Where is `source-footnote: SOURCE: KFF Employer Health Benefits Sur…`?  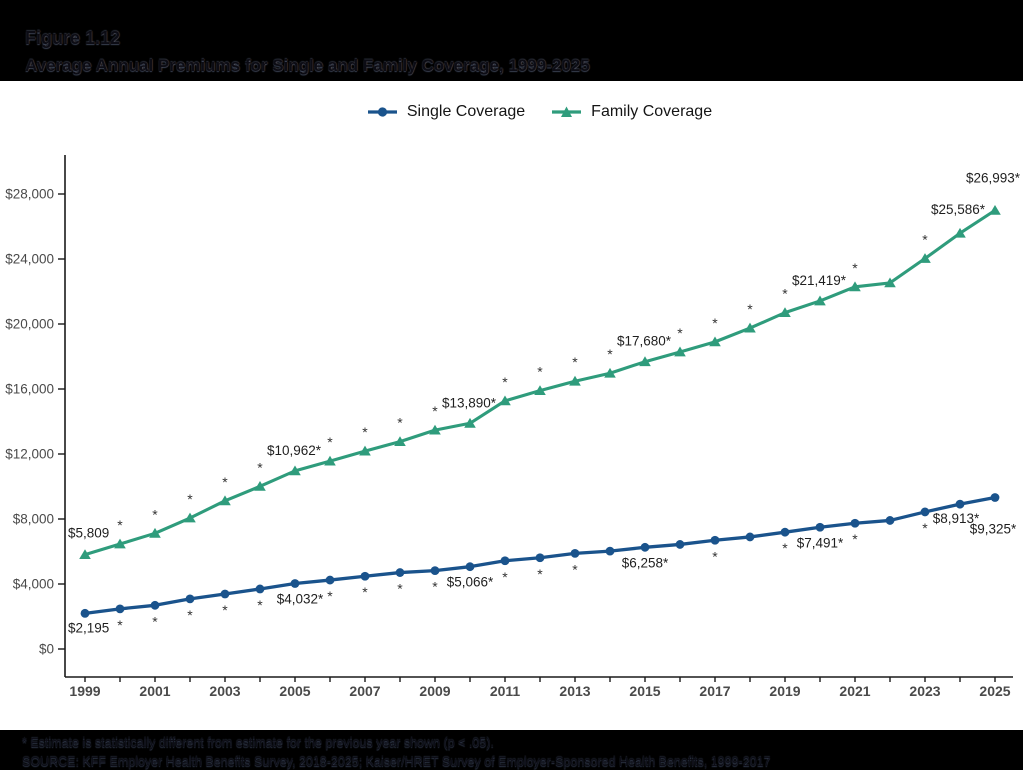 source-footnote: SOURCE: KFF Employer Health Benefits Sur… is located at coordinates (396, 762).